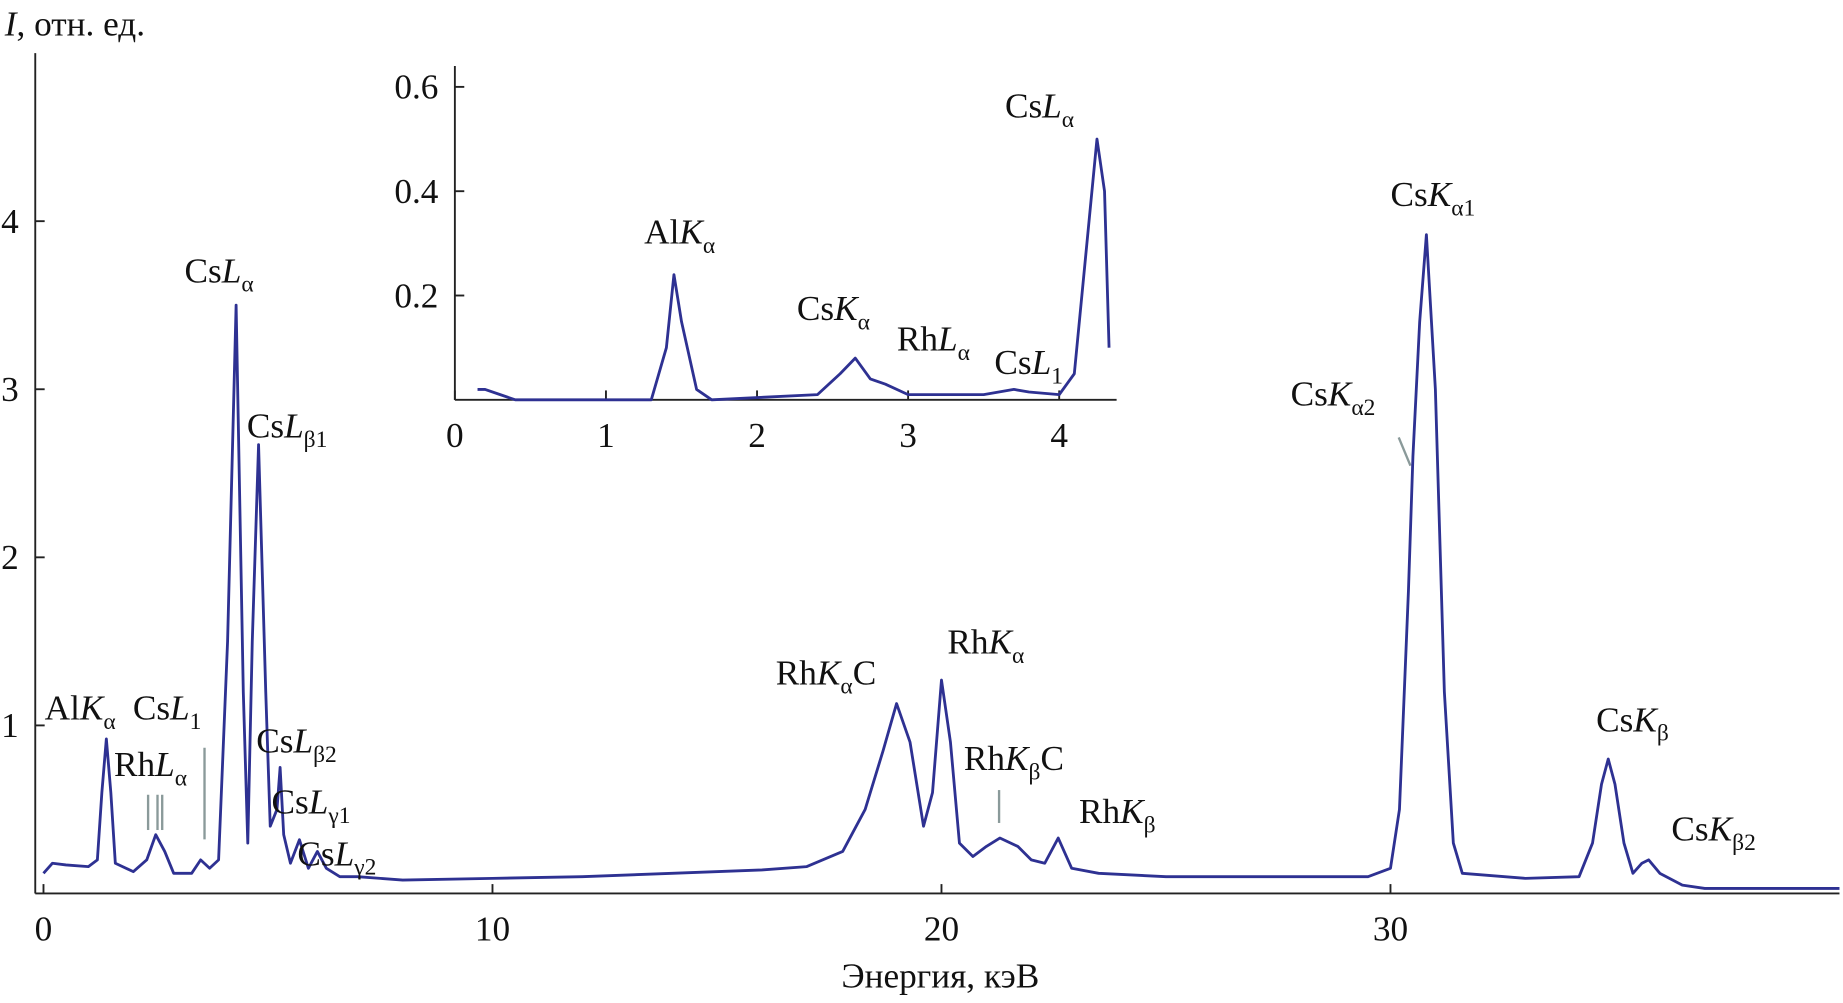 Image resolution: width=1843 pixels, height=1003 pixels. I want to click on y-tick-label: 0.6, so click(416, 87).